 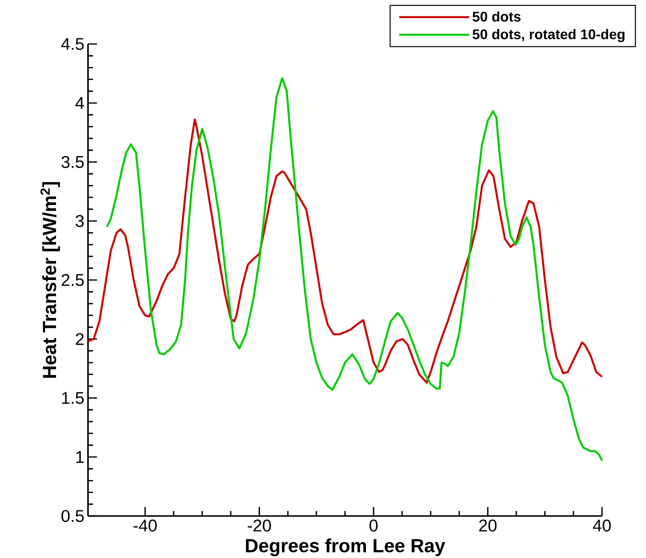 I want to click on y-axis-title: Heat Transfer [kW/m$^{2}$], so click(x=50, y=280).